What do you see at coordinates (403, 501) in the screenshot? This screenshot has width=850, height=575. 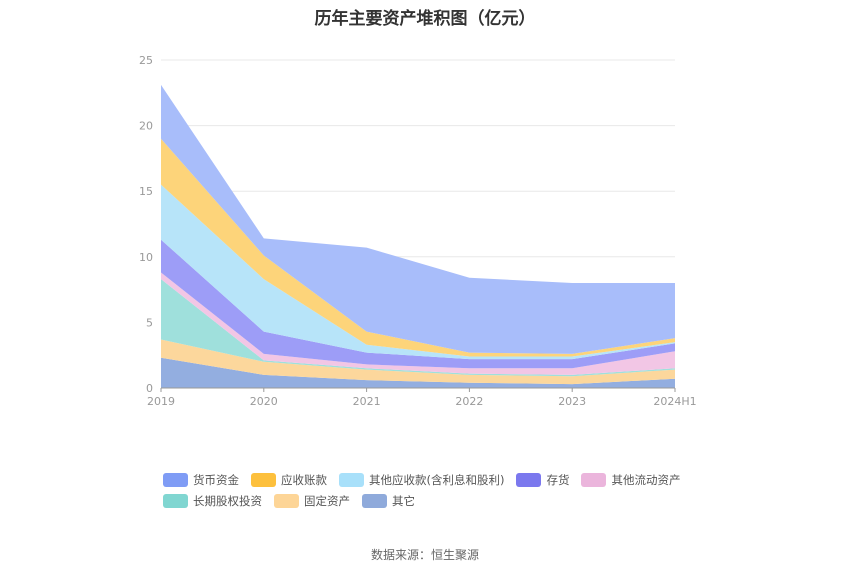 I see `legend-label: 其它` at bounding box center [403, 501].